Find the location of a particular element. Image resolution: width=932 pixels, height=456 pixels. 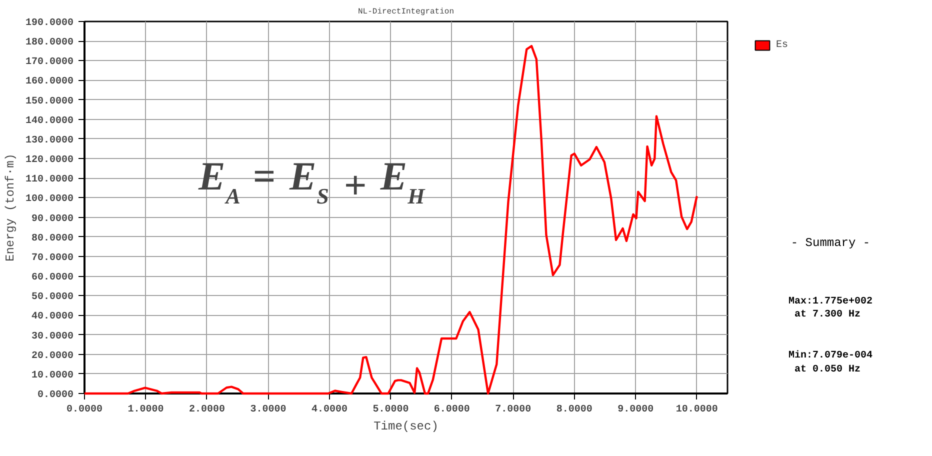

y-tick-label: 180.0000 is located at coordinates (49, 43).